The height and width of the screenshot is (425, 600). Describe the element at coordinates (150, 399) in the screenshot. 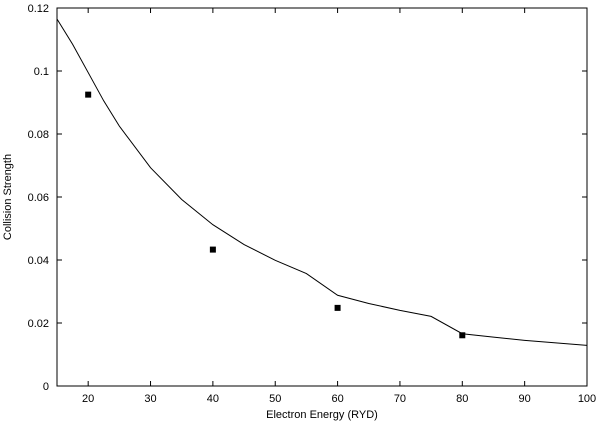

I see `x-tick-label: 30` at that location.